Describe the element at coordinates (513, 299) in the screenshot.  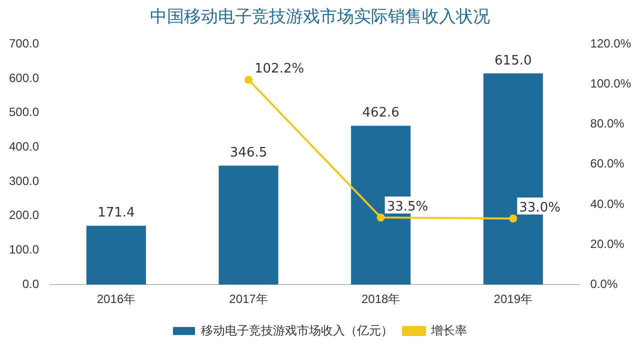
I see `x-tick-label: 2019年` at that location.